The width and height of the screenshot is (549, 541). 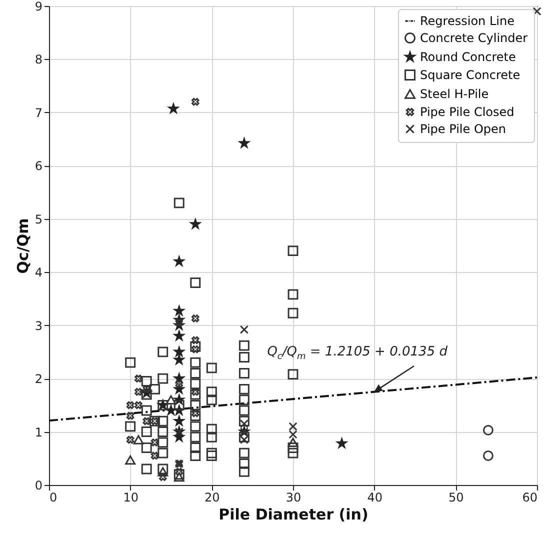 I want to click on y-tick-label: 2, so click(x=38, y=379).